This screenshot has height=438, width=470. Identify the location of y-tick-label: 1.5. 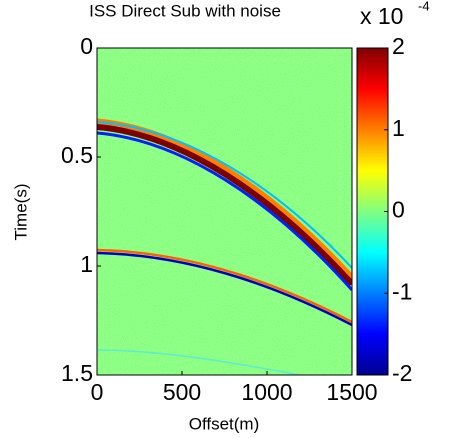
(77, 373).